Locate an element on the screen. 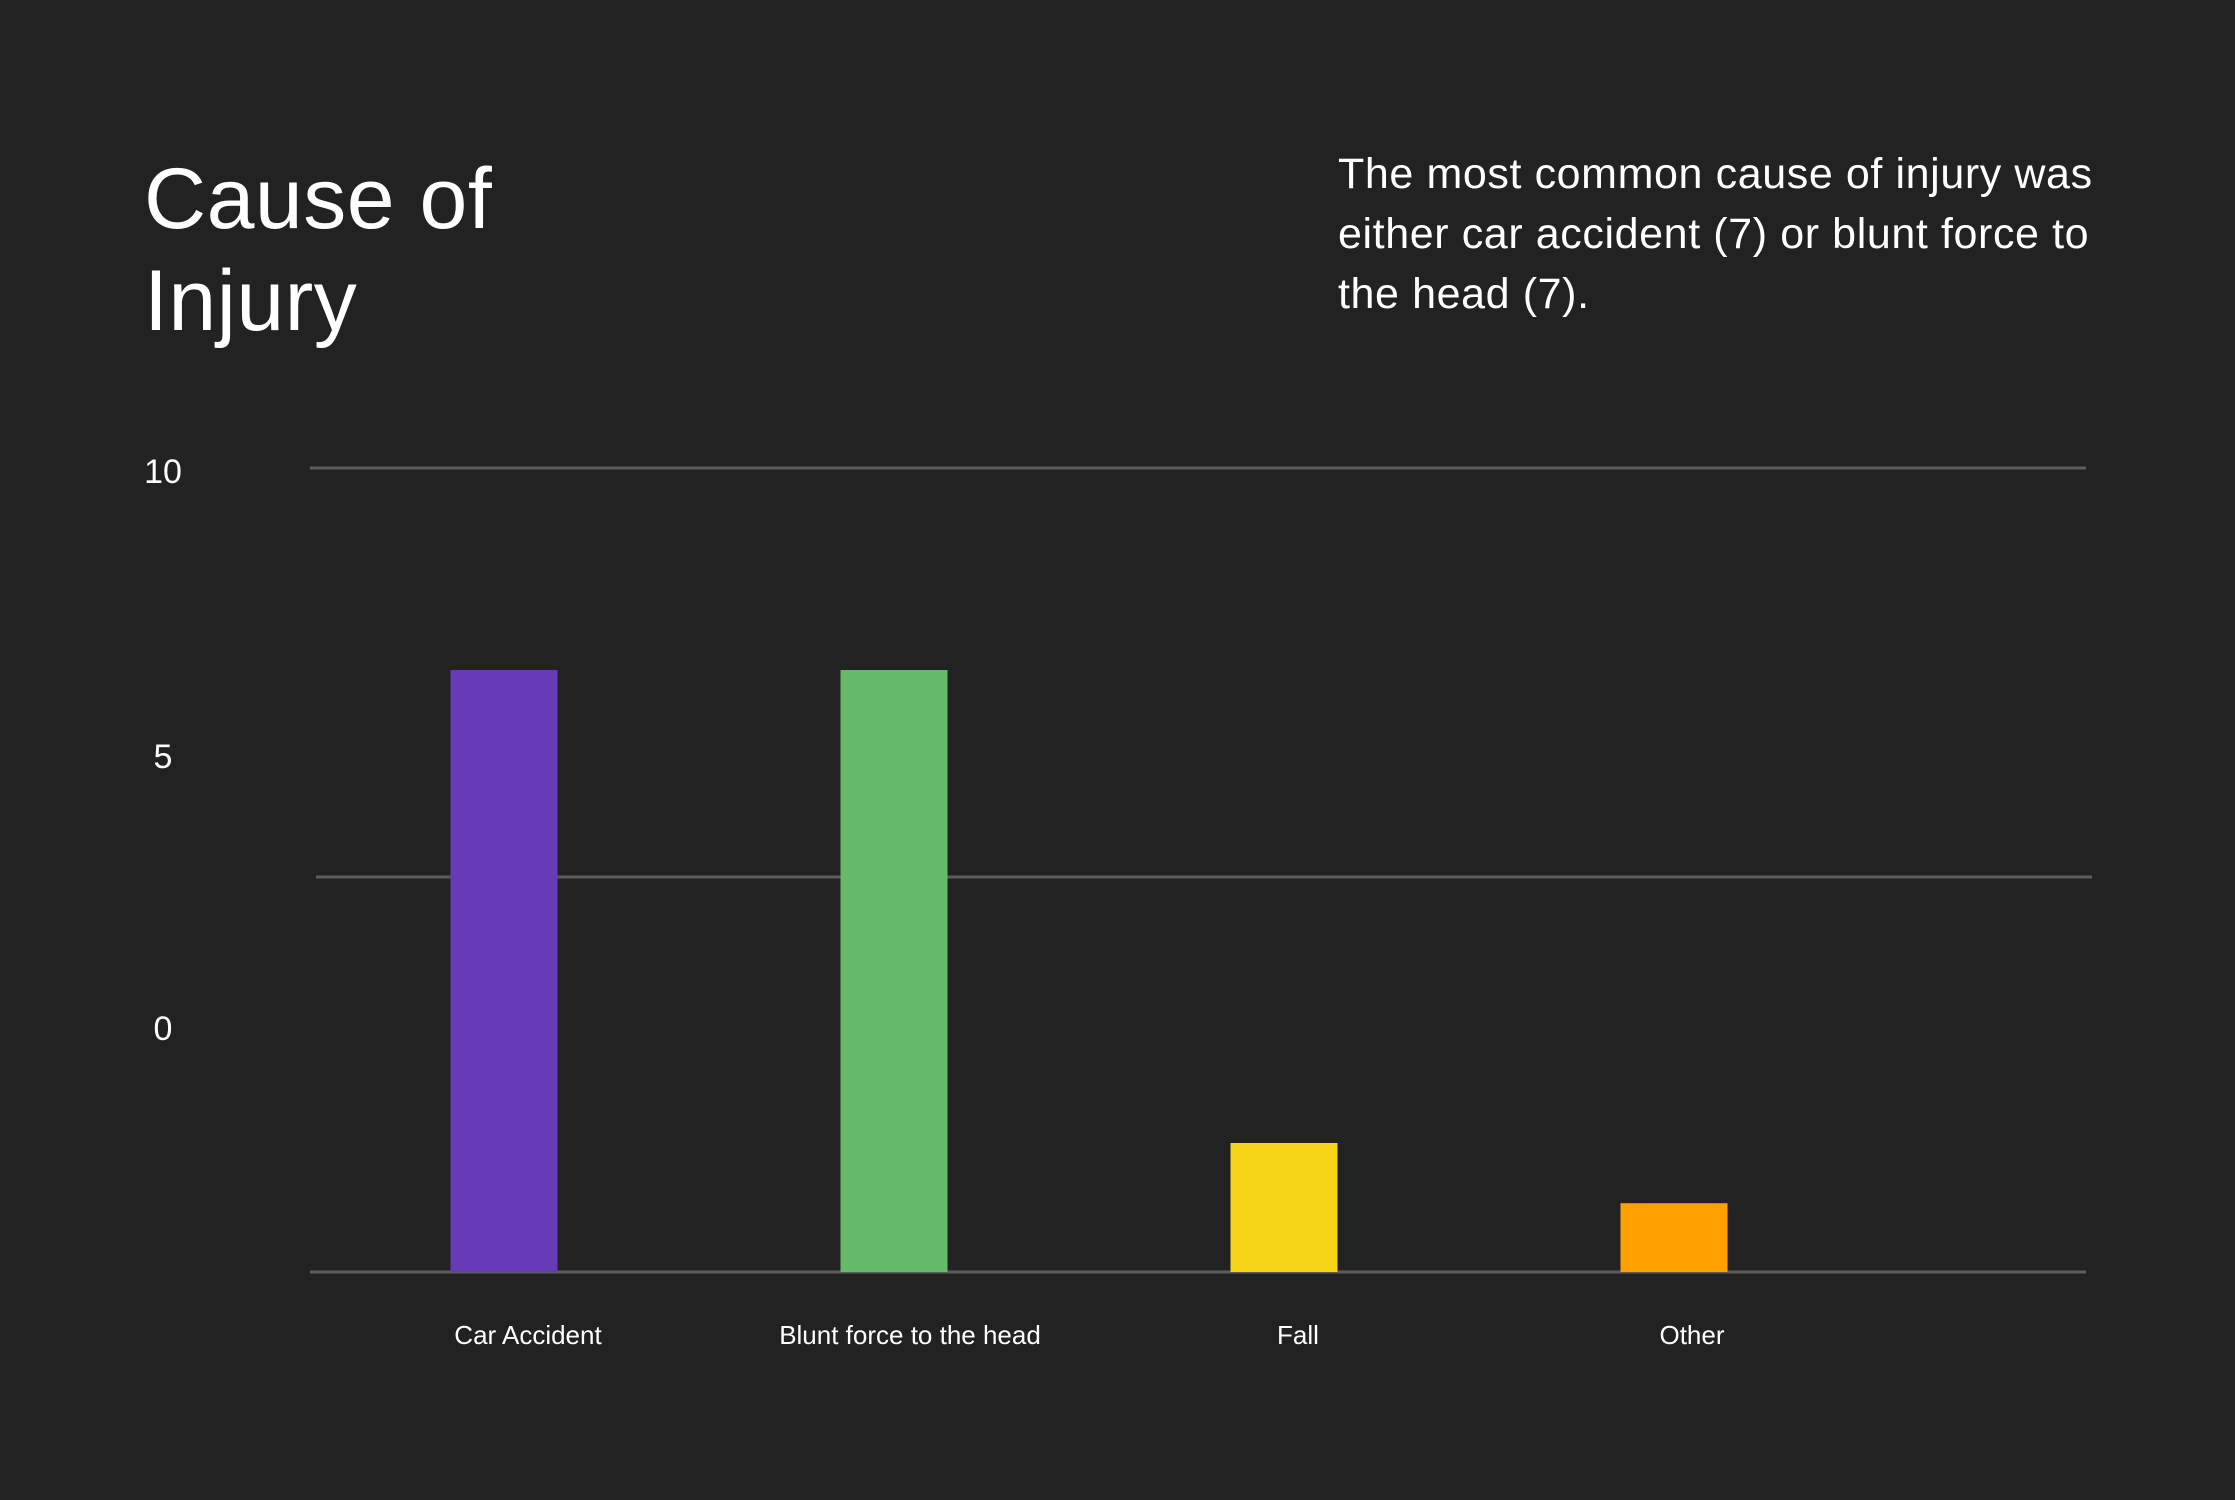 Image resolution: width=2235 pixels, height=1500 pixels. y-tick-label: 10 is located at coordinates (163, 472).